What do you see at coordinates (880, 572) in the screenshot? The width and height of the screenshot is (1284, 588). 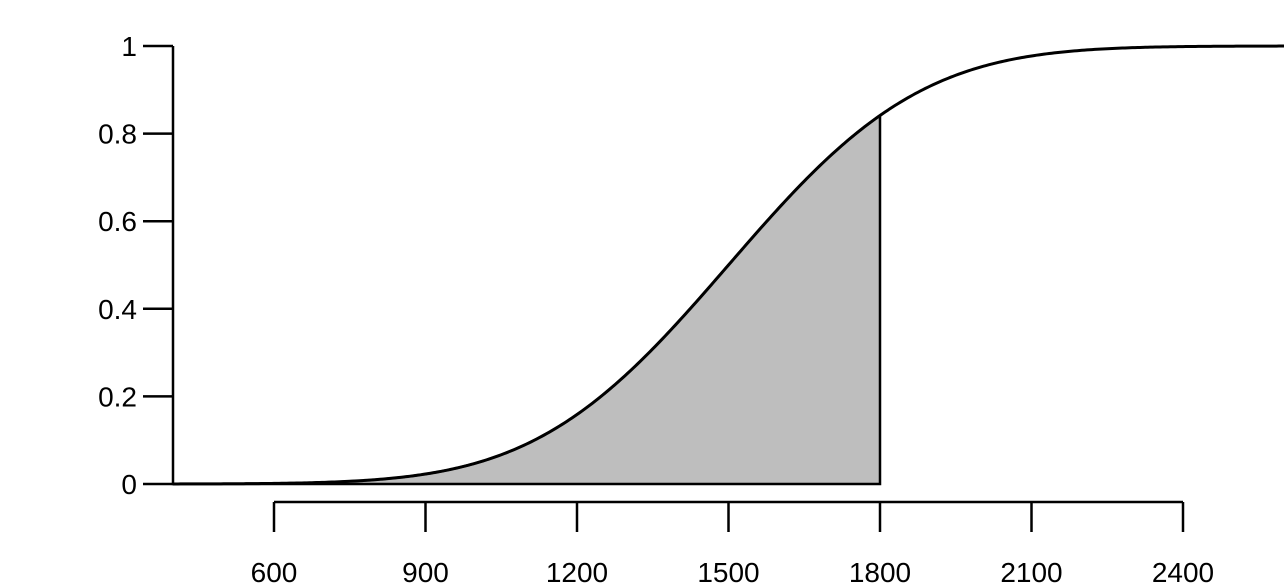 I see `x-tick-label: 1800` at bounding box center [880, 572].